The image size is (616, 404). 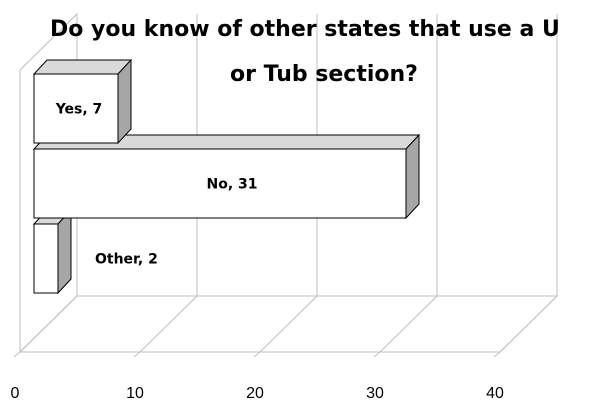 I want to click on chart-title-line-2: or Tub section?, so click(x=324, y=74).